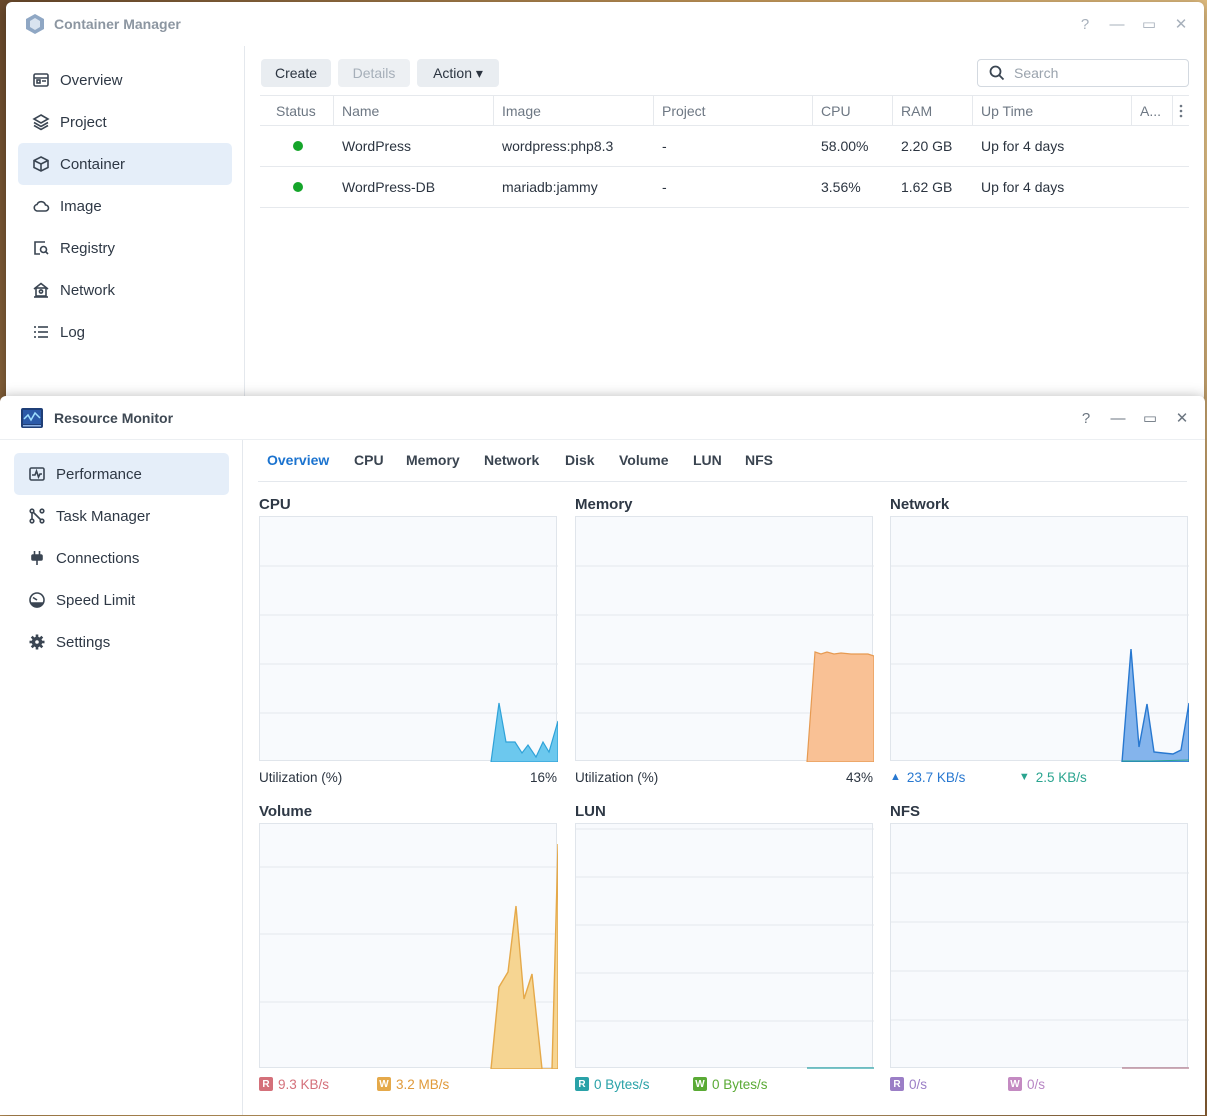  What do you see at coordinates (41, 80) in the screenshot?
I see `overview-icon` at bounding box center [41, 80].